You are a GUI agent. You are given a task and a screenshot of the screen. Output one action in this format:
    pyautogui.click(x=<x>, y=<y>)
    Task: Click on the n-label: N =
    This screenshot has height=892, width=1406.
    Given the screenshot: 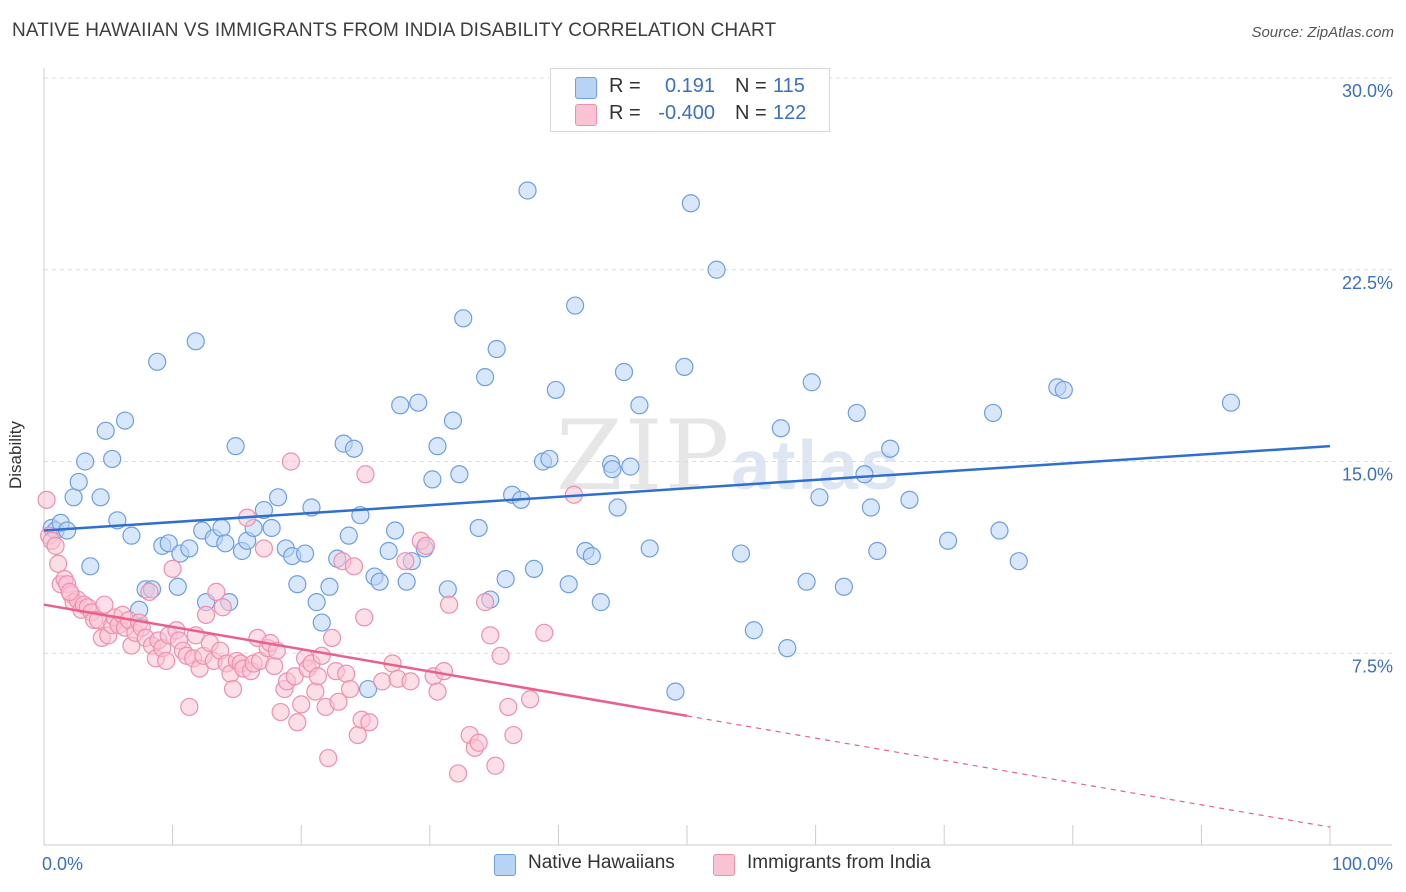 What is the action you would take?
    pyautogui.click(x=751, y=86)
    